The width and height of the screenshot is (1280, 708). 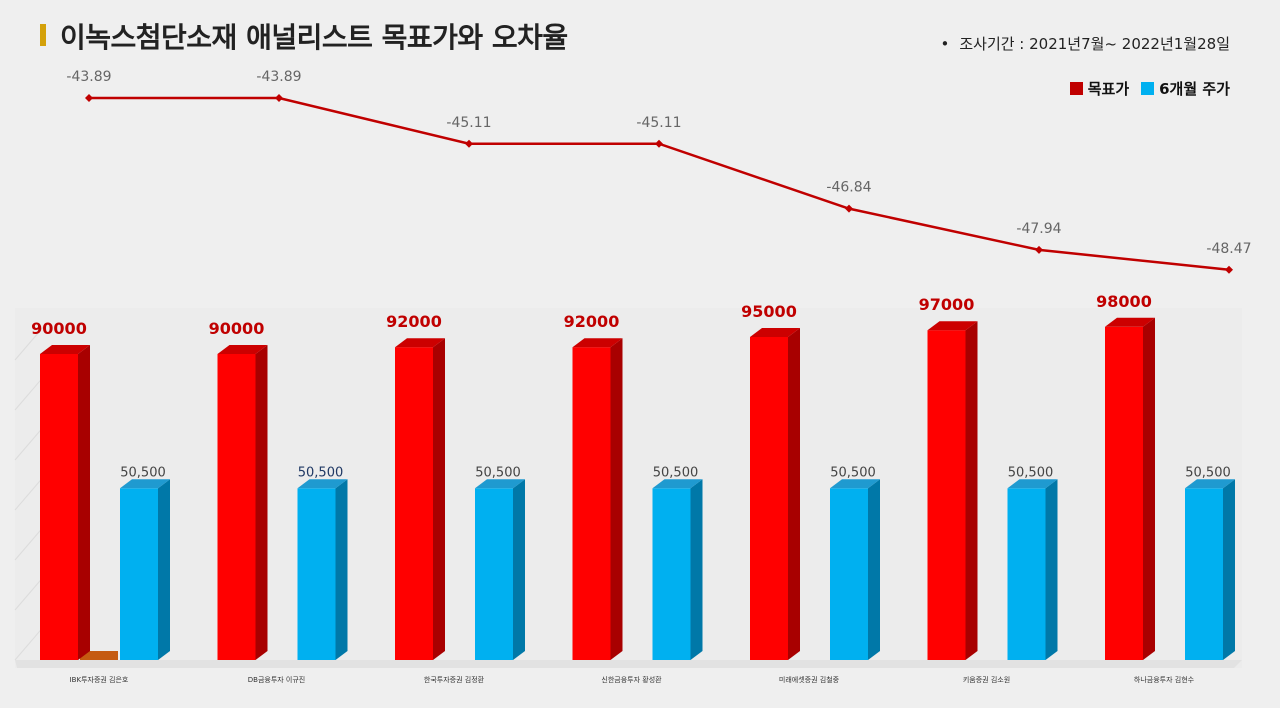 What do you see at coordinates (628, 664) in the screenshot?
I see `plot-floor` at bounding box center [628, 664].